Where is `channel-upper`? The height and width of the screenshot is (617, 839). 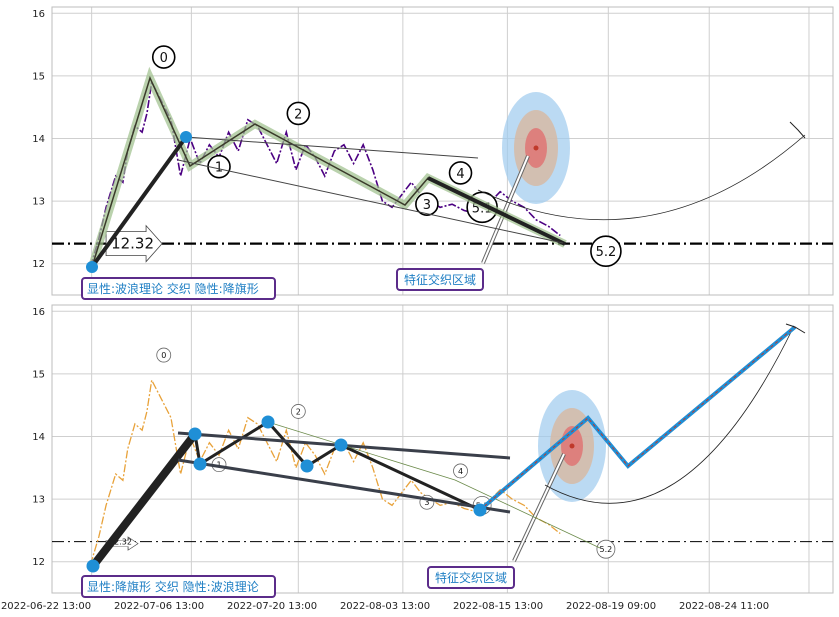 channel-upper is located at coordinates (332, 147).